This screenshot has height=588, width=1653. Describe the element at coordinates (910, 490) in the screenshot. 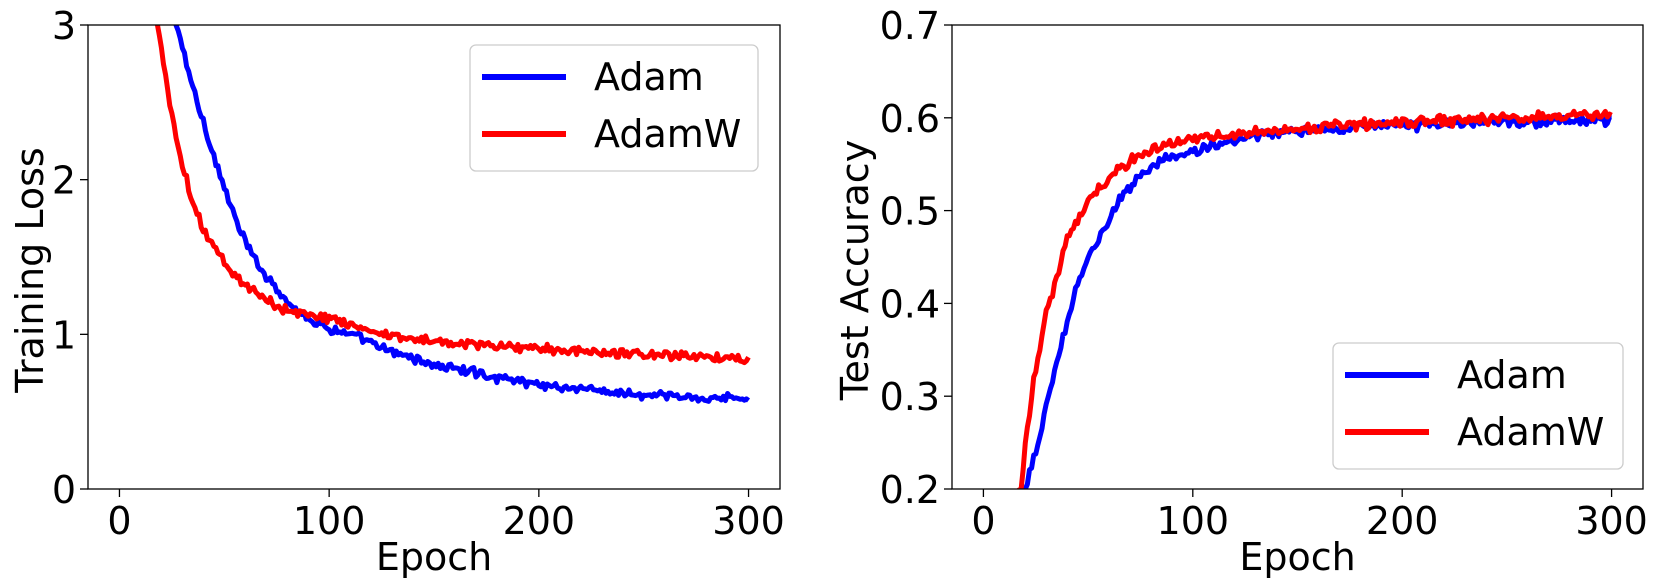

I see `y-tick-label: 0.2` at that location.